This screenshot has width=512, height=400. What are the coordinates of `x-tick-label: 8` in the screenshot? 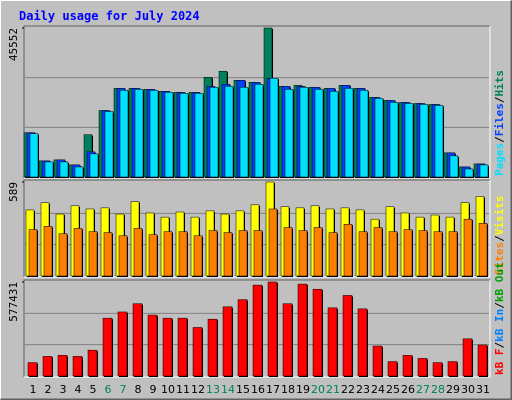 It's located at (138, 389).